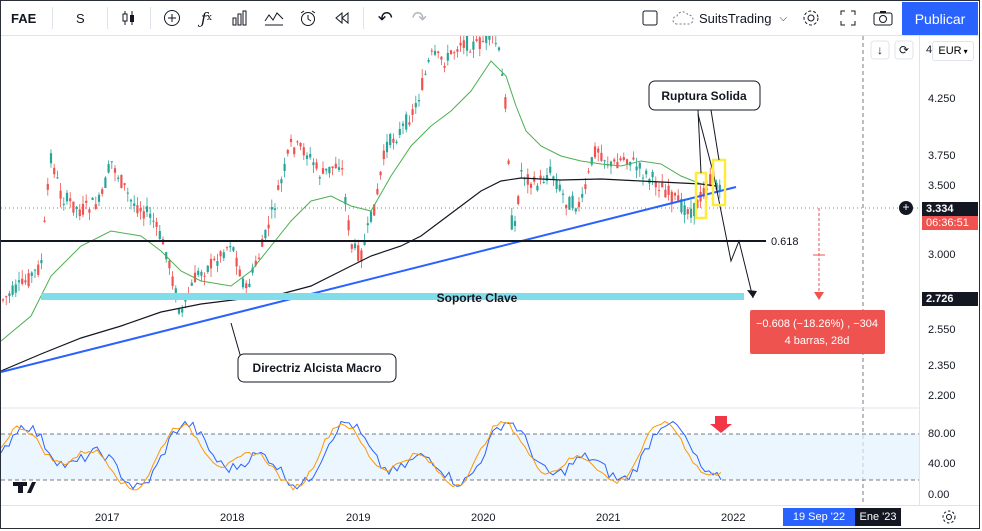 This screenshot has height=531, width=982. Describe the element at coordinates (942, 464) in the screenshot. I see `oscillator-level-label: 40.00` at that location.